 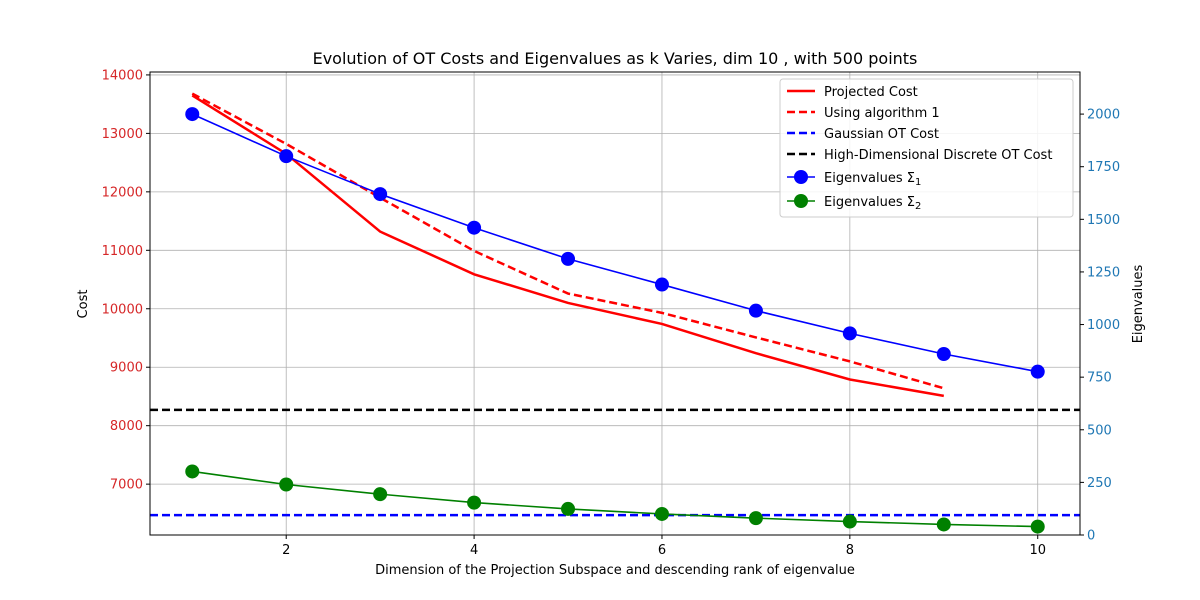 I want to click on y-right-tick-label: 250, so click(x=1099, y=483).